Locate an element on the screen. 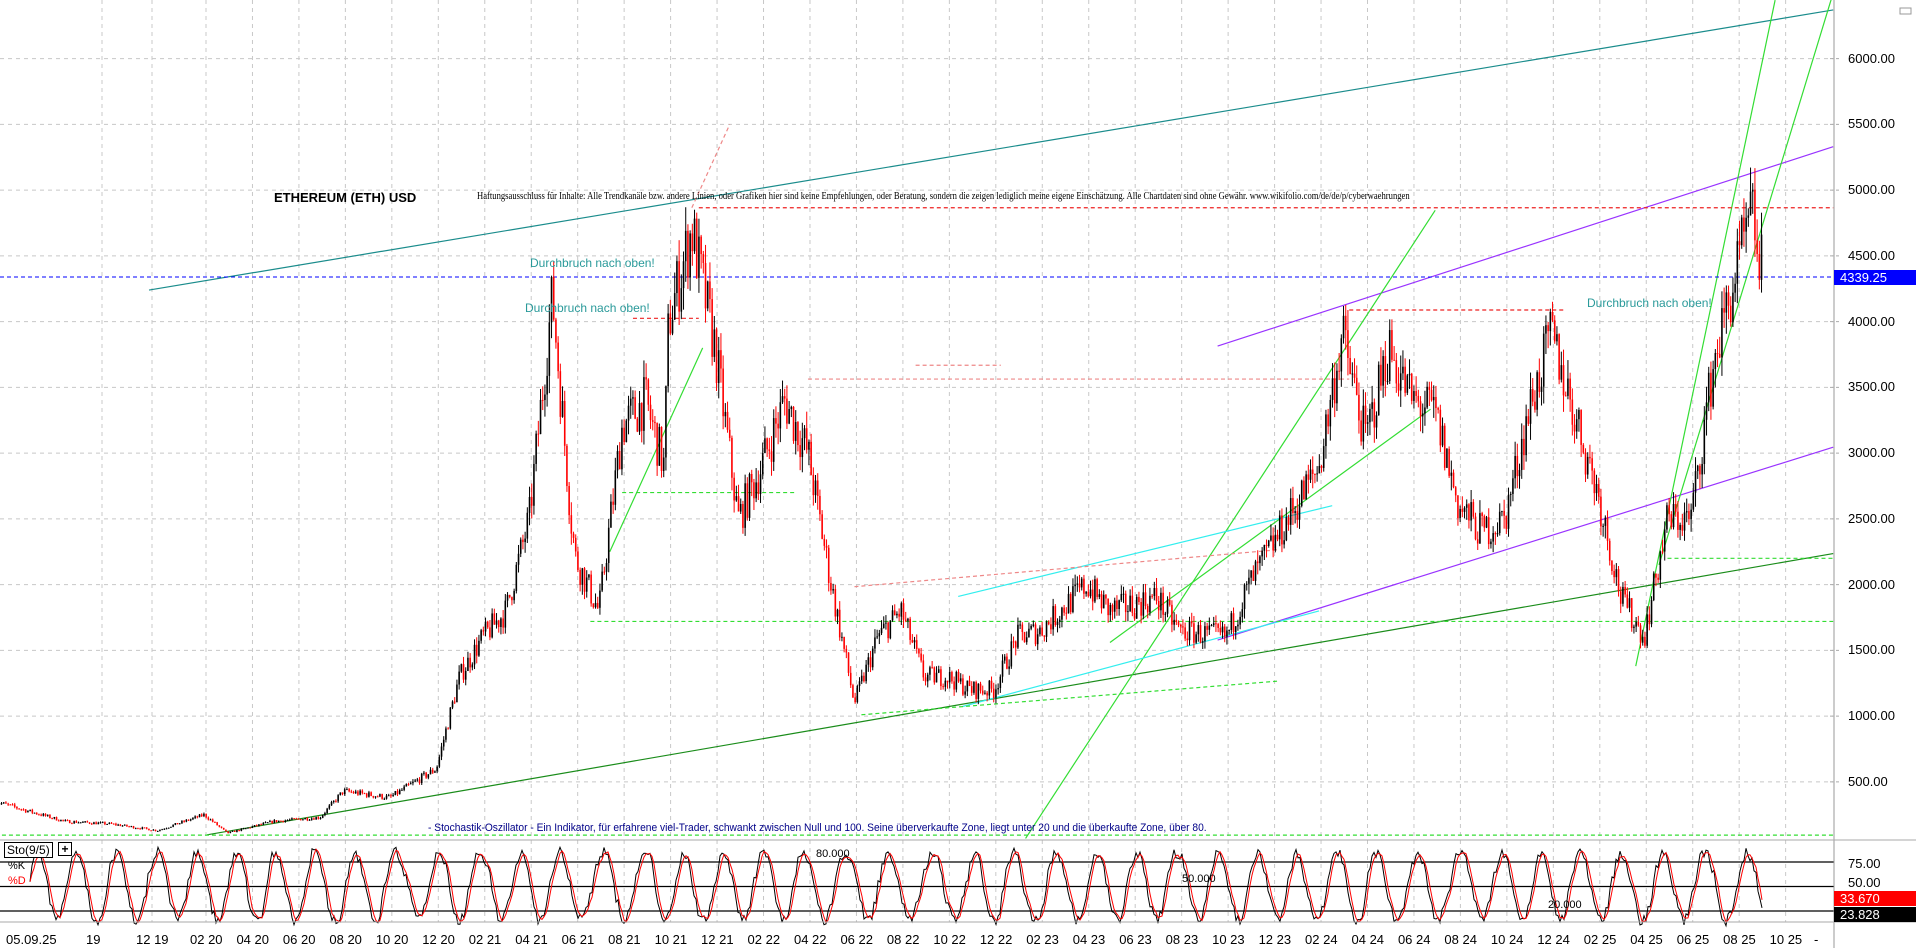 This screenshot has height=948, width=1916. x-tick-label: 12 19 is located at coordinates (152, 939).